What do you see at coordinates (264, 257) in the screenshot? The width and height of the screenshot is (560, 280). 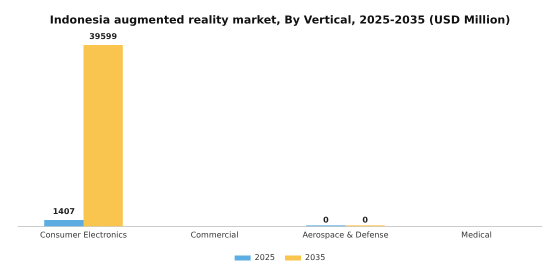 I see `legend-label: 2025` at bounding box center [264, 257].